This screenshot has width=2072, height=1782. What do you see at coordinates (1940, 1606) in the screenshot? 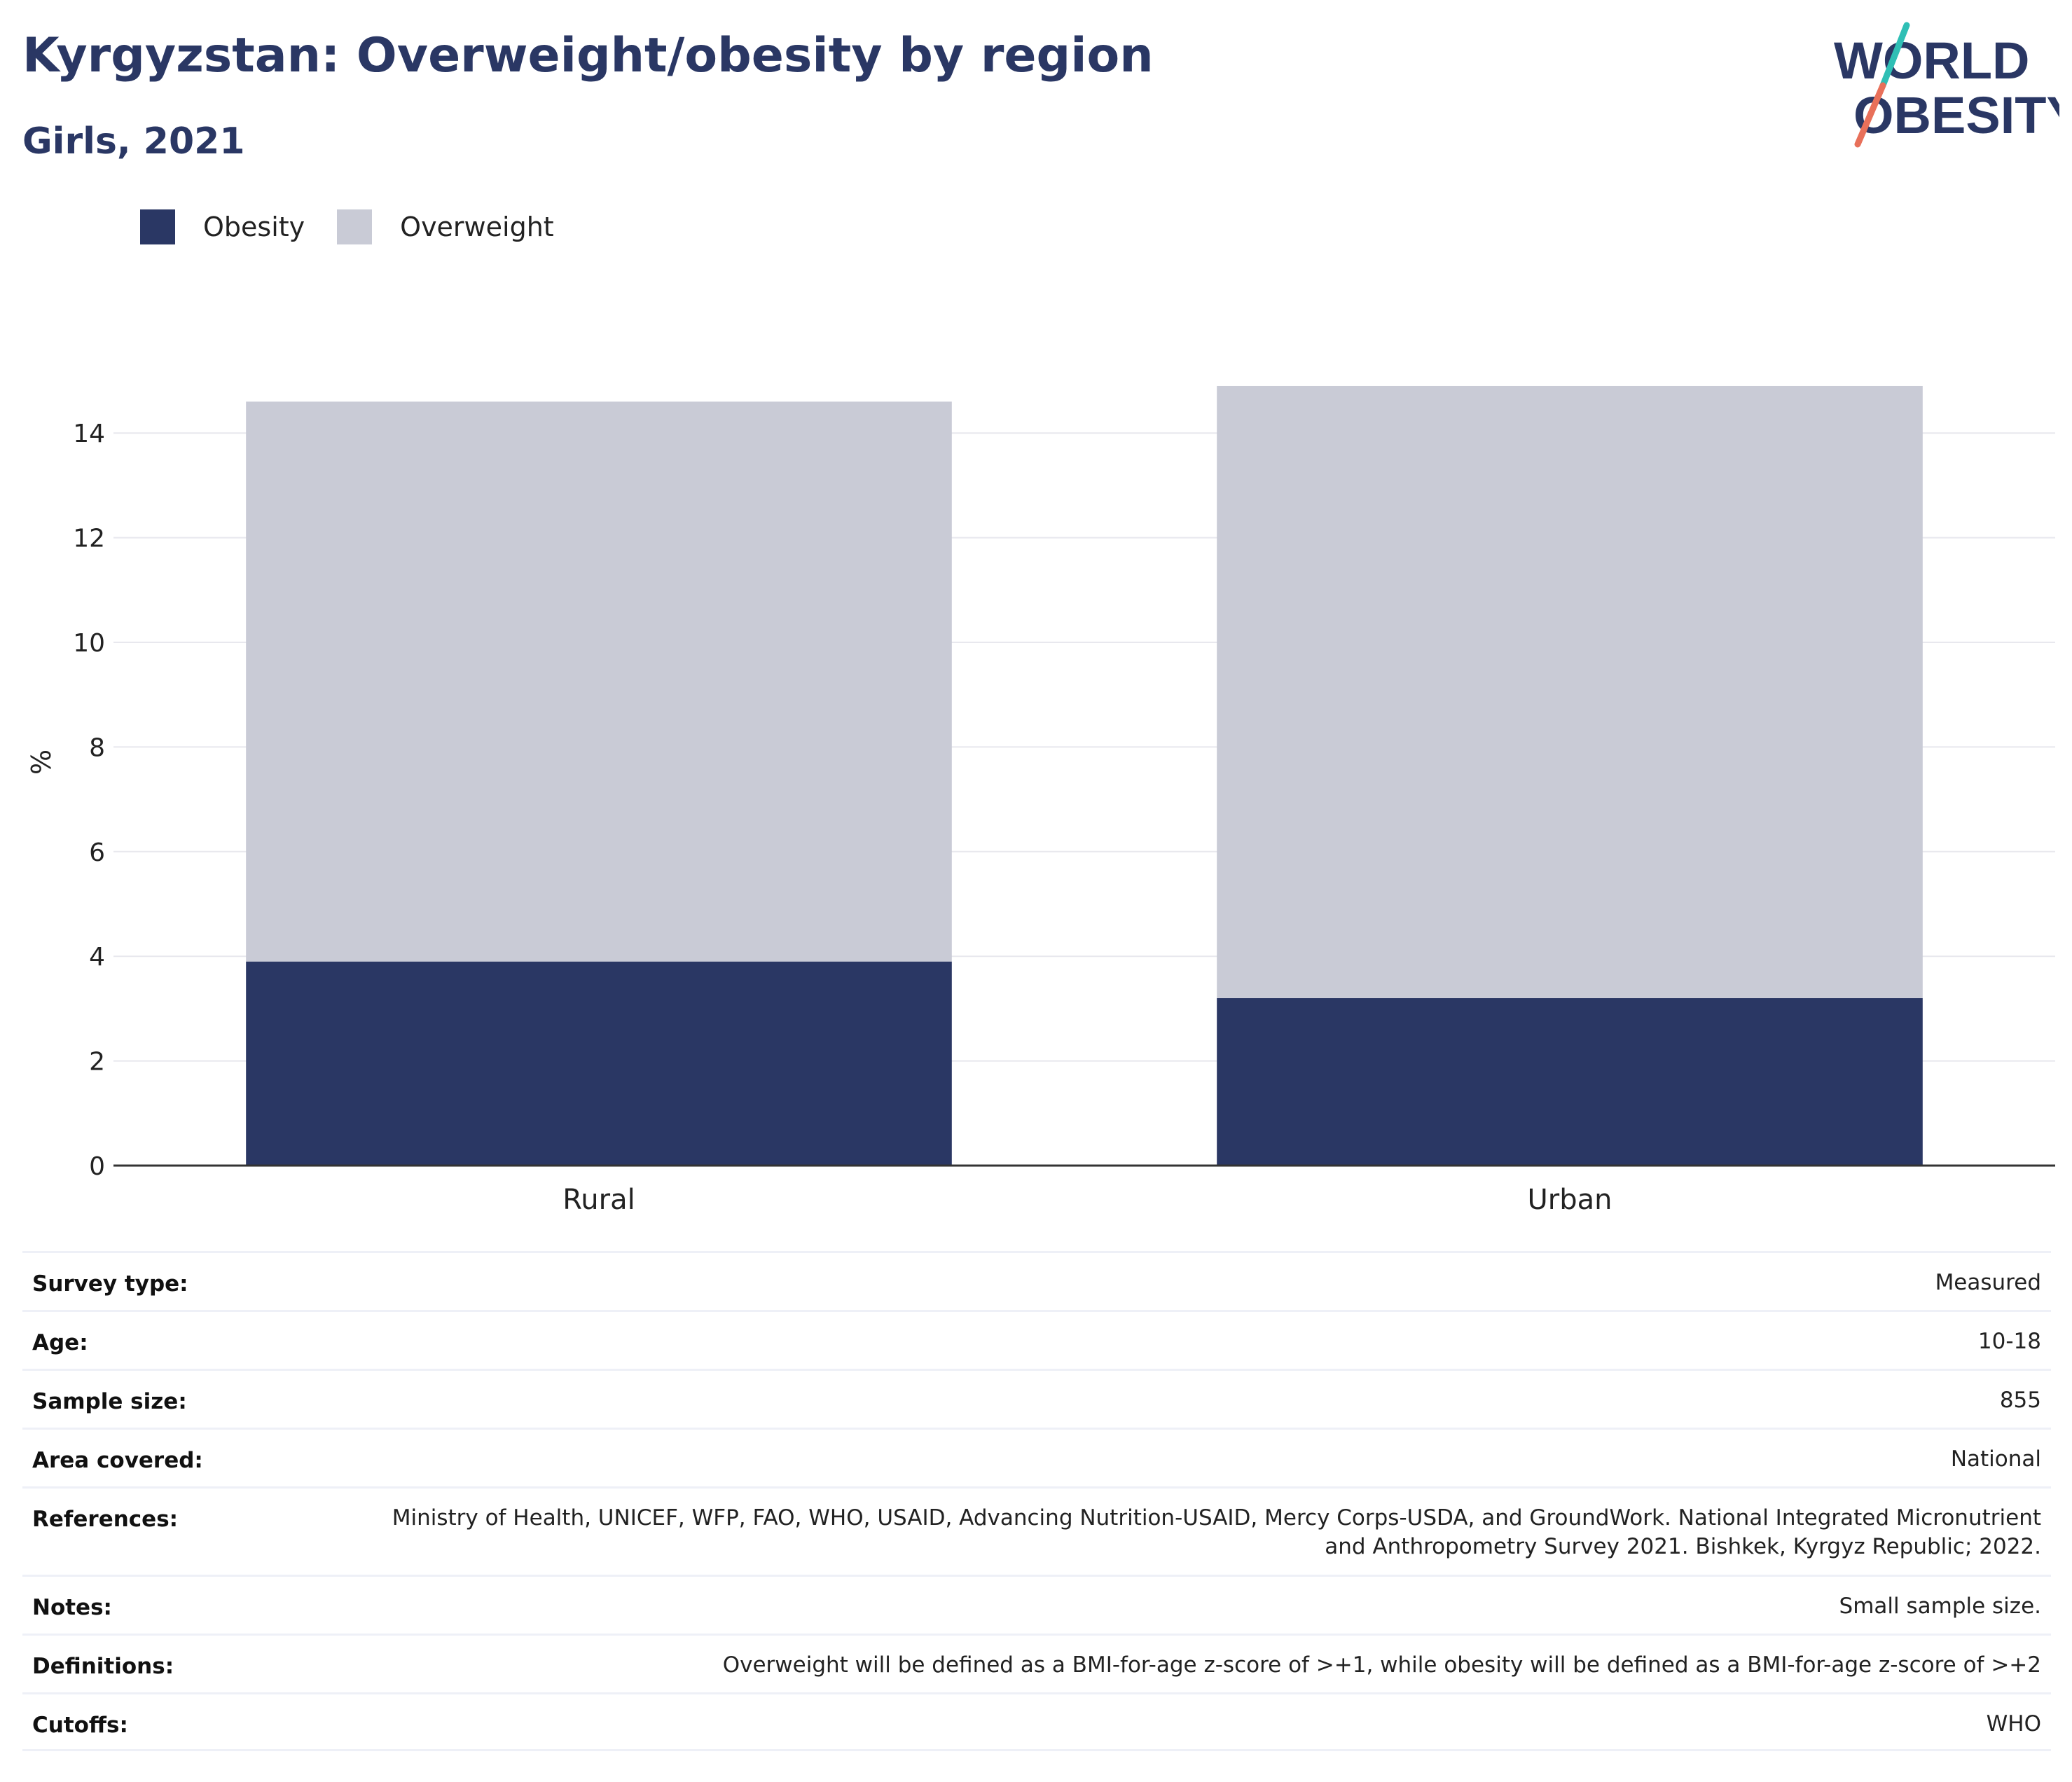
I see `info-value: Small sample size.` at bounding box center [1940, 1606].